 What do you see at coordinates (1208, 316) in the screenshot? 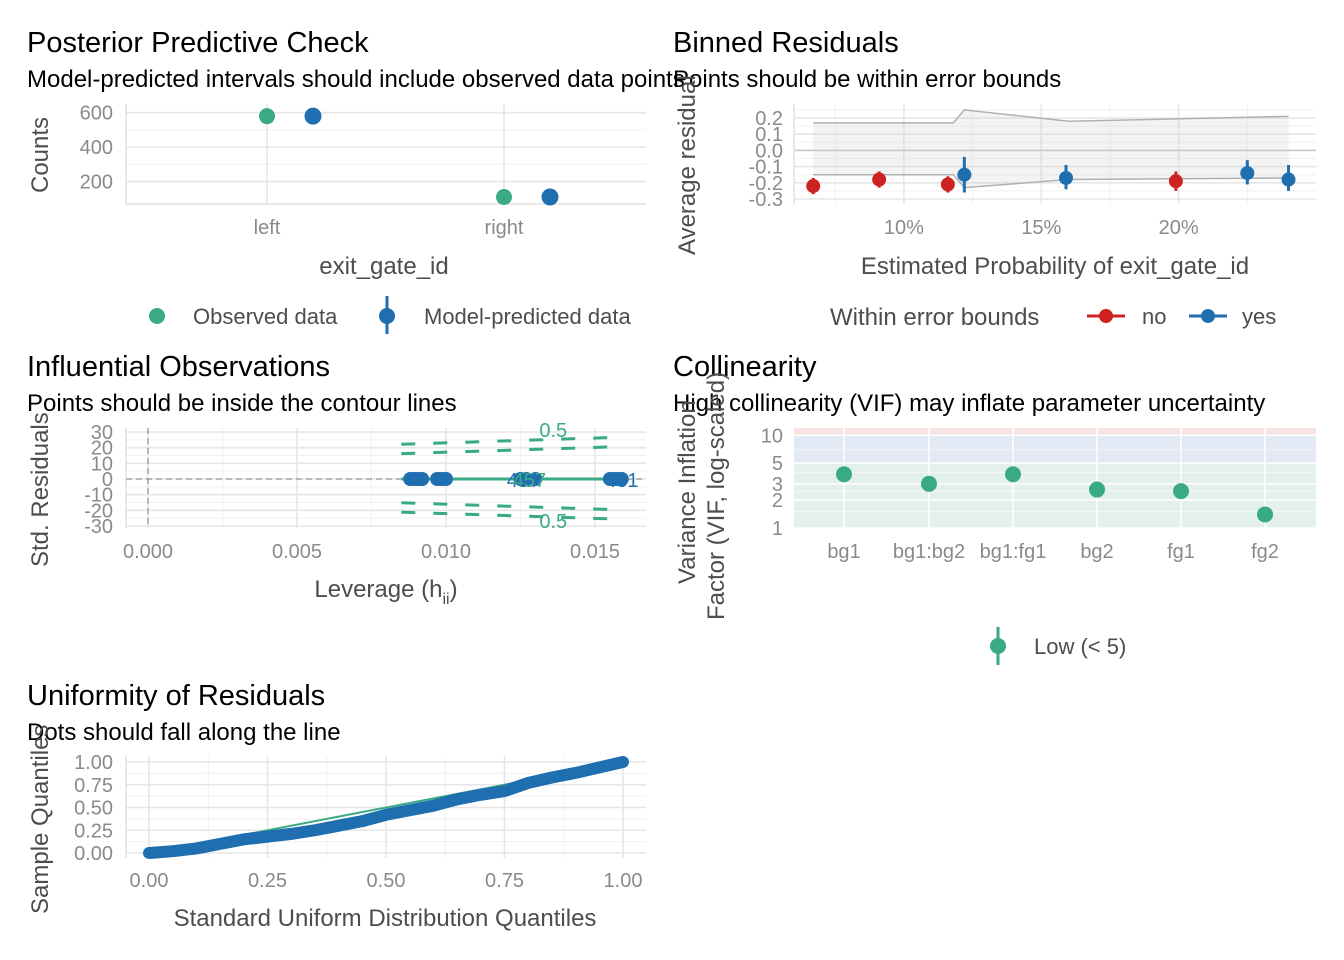
I see `legend-yes-marker` at bounding box center [1208, 316].